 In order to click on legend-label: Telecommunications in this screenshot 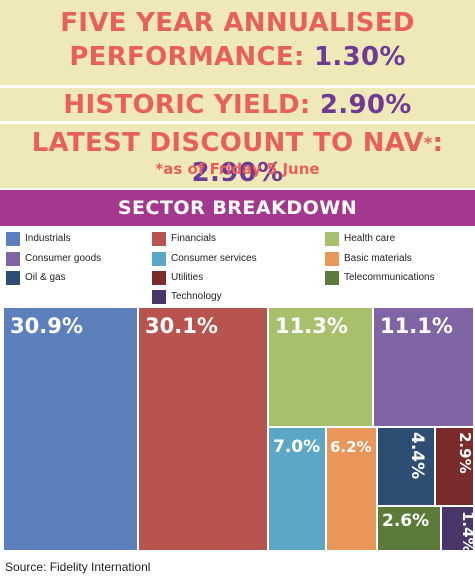, I will do `click(389, 277)`.